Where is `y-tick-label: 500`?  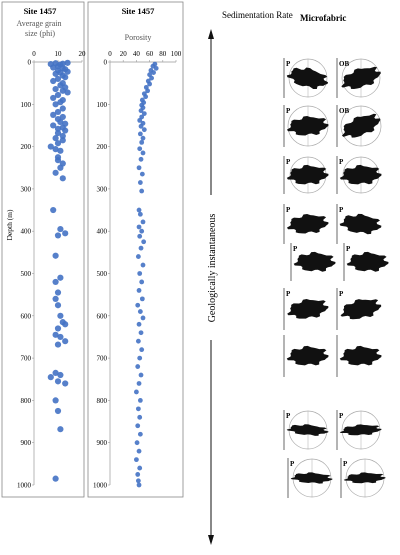 y-tick-label: 500 is located at coordinates (102, 274).